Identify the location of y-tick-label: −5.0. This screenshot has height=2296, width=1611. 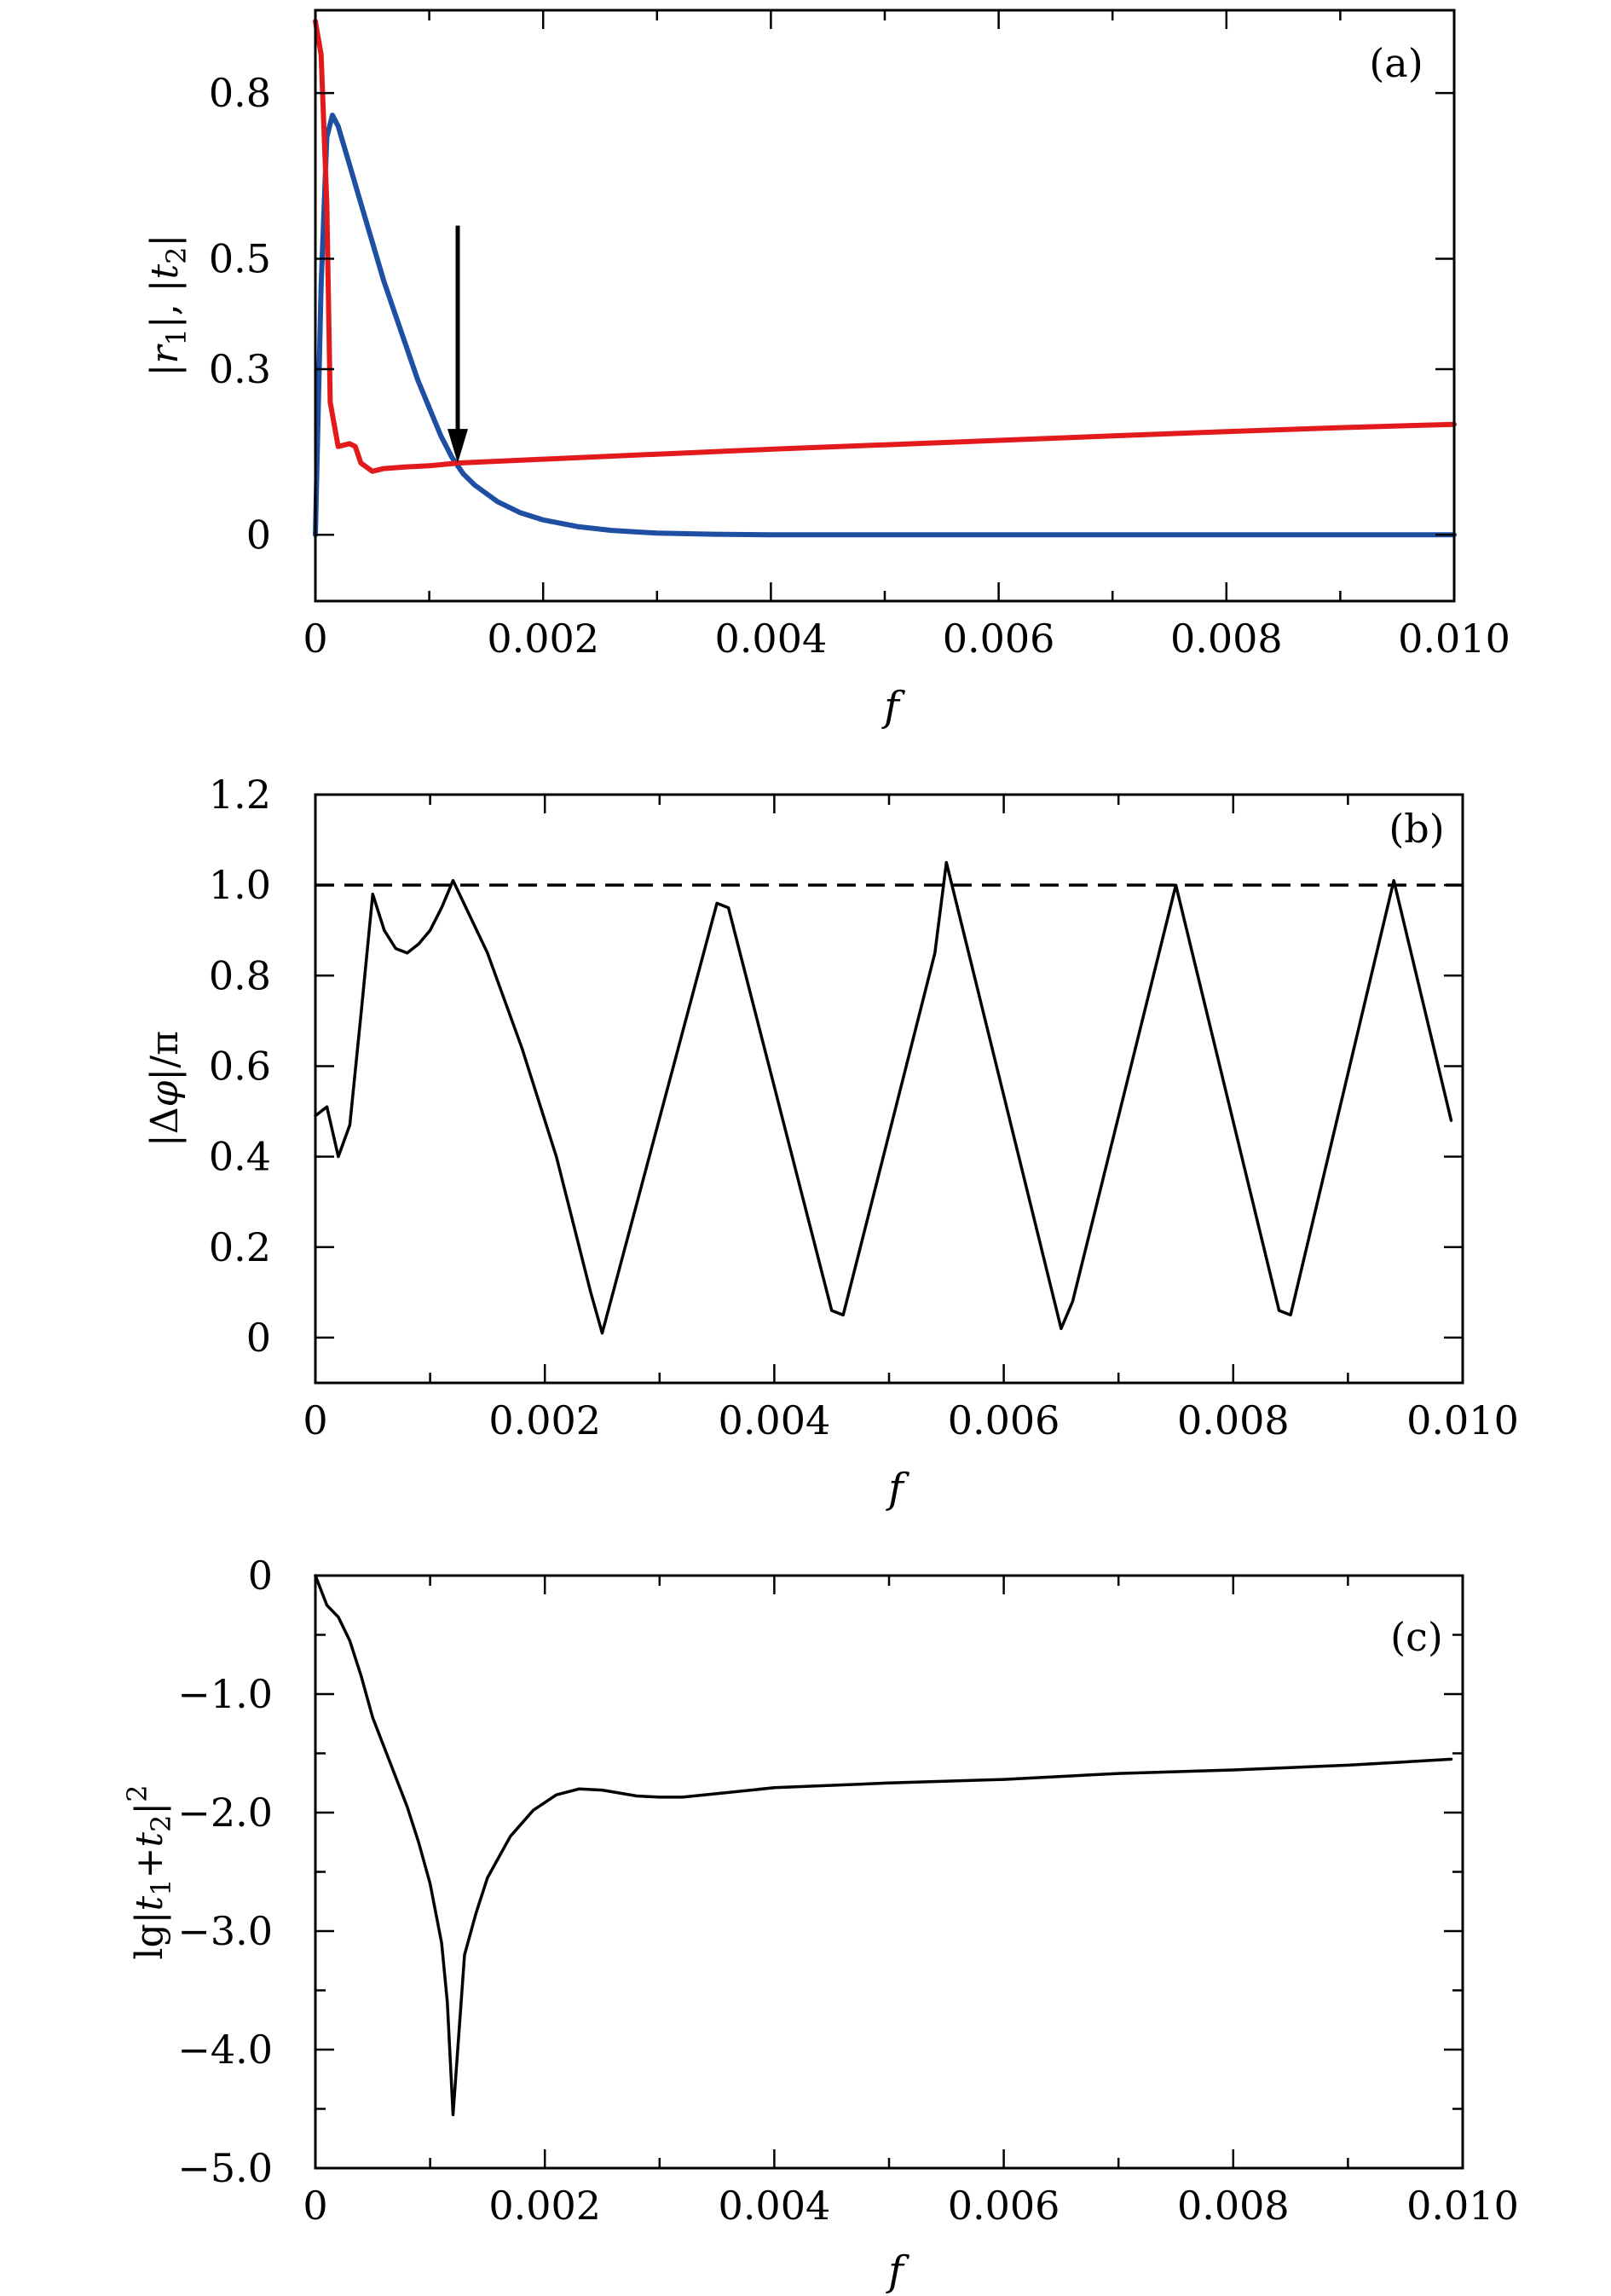
(225, 2168).